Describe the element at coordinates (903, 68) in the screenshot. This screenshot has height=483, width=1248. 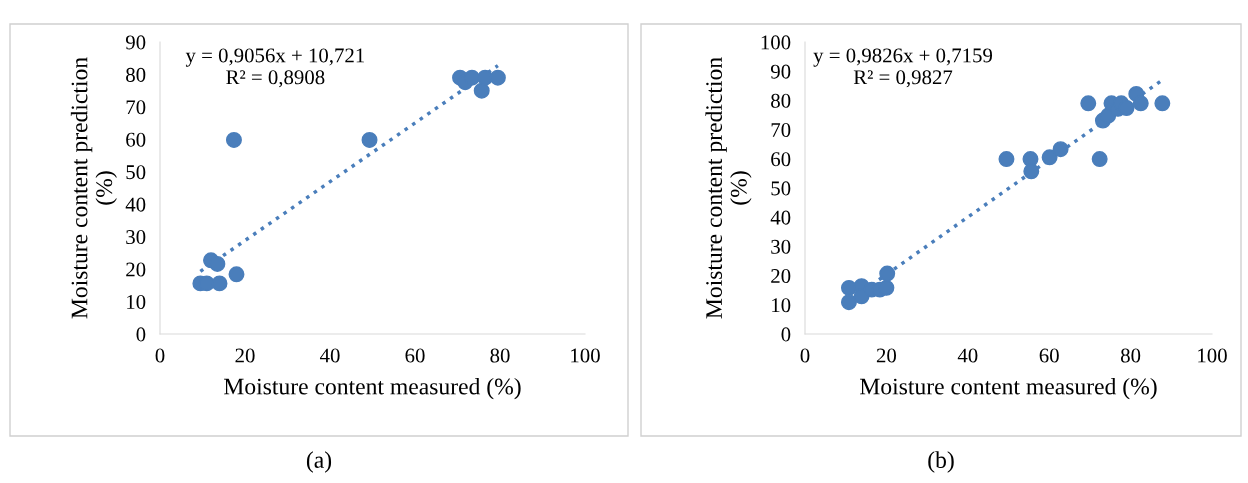
I see `annotation: y = 0,9826x + 0,7159 R² = 0,9827` at that location.